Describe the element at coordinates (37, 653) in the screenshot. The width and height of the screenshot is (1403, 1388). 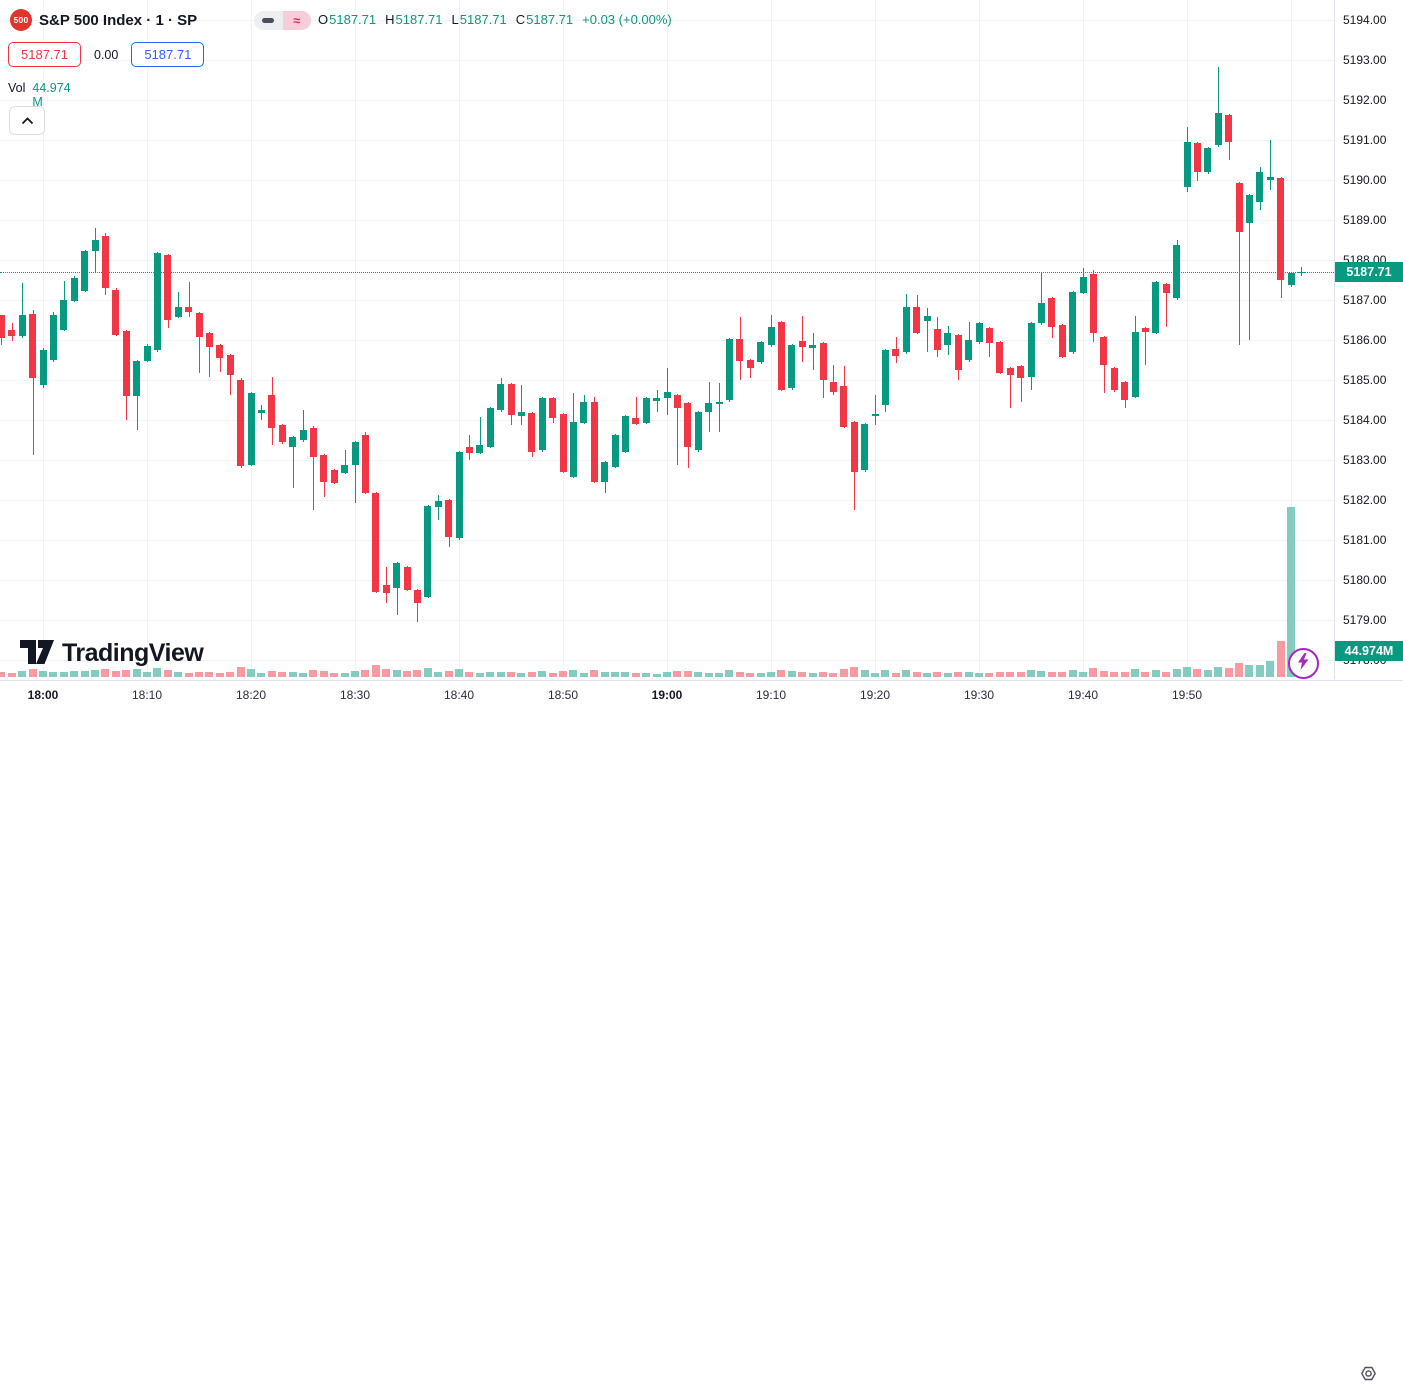
I see `tradingview-logo-icon` at that location.